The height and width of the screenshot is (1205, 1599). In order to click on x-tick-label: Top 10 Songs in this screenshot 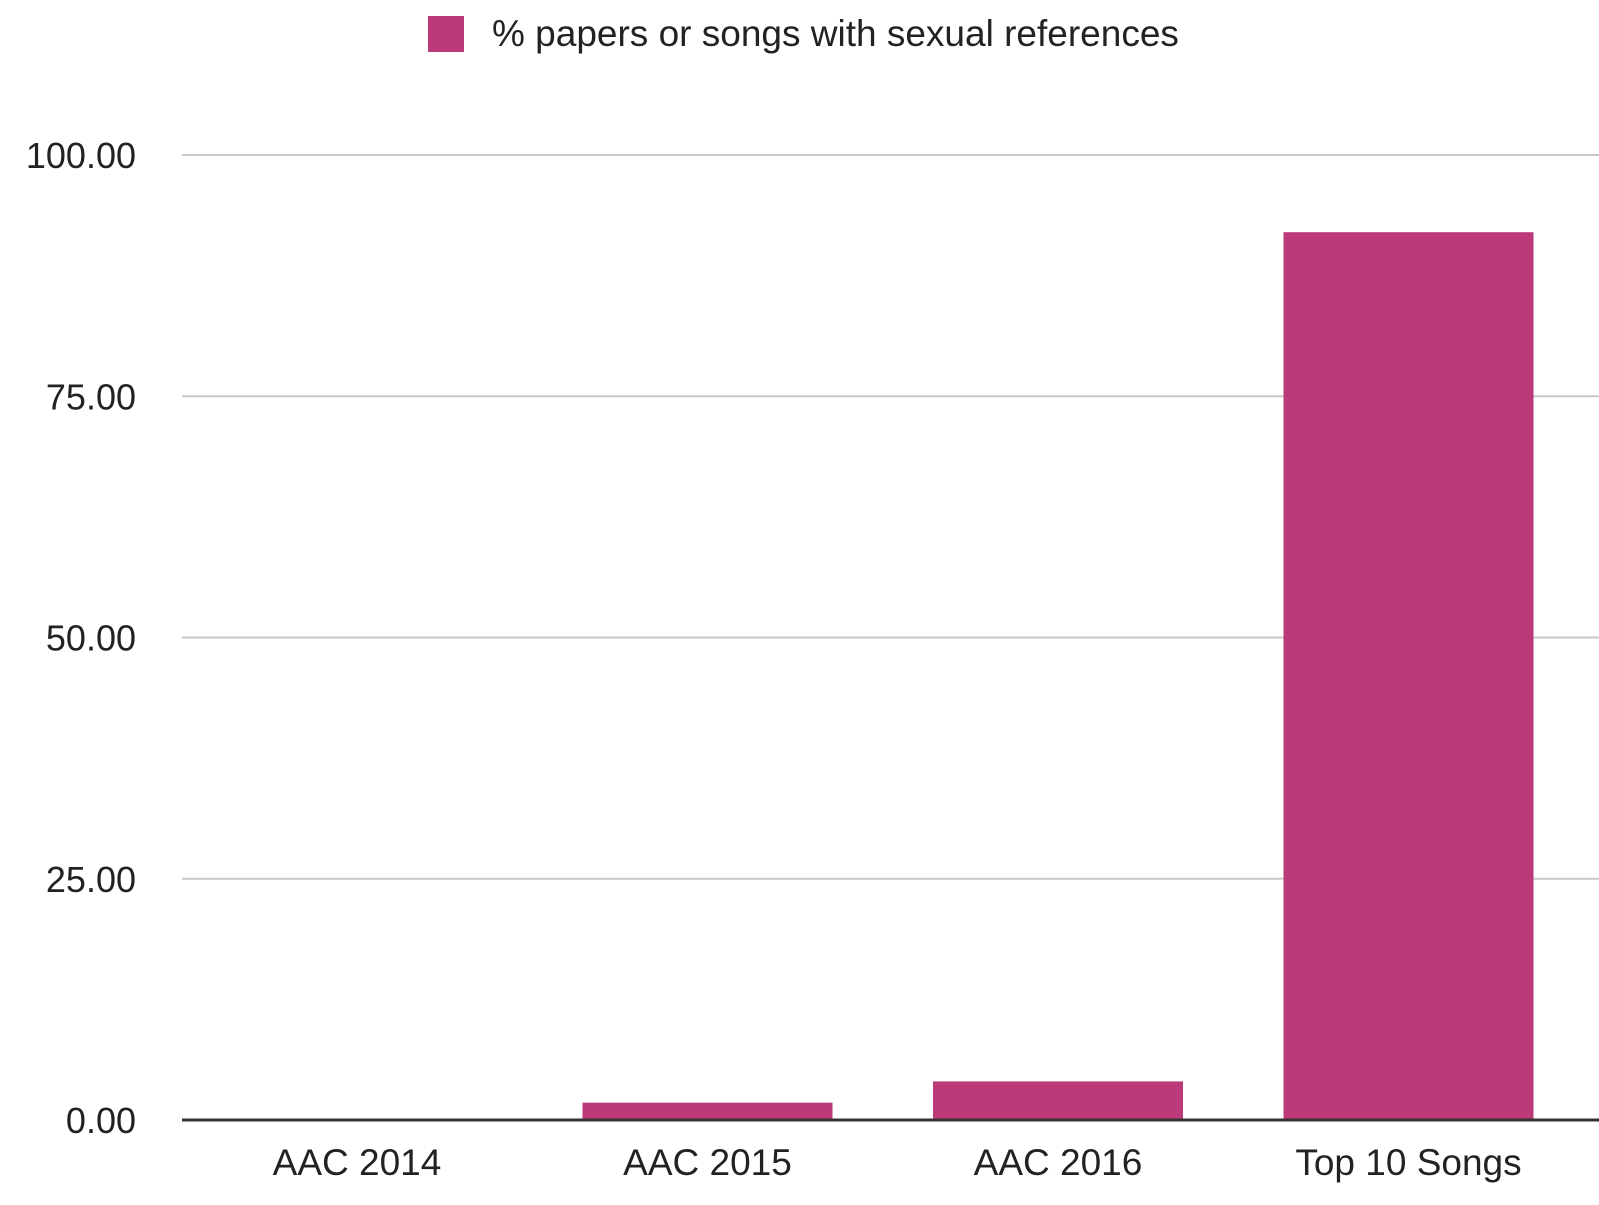, I will do `click(1408, 1162)`.